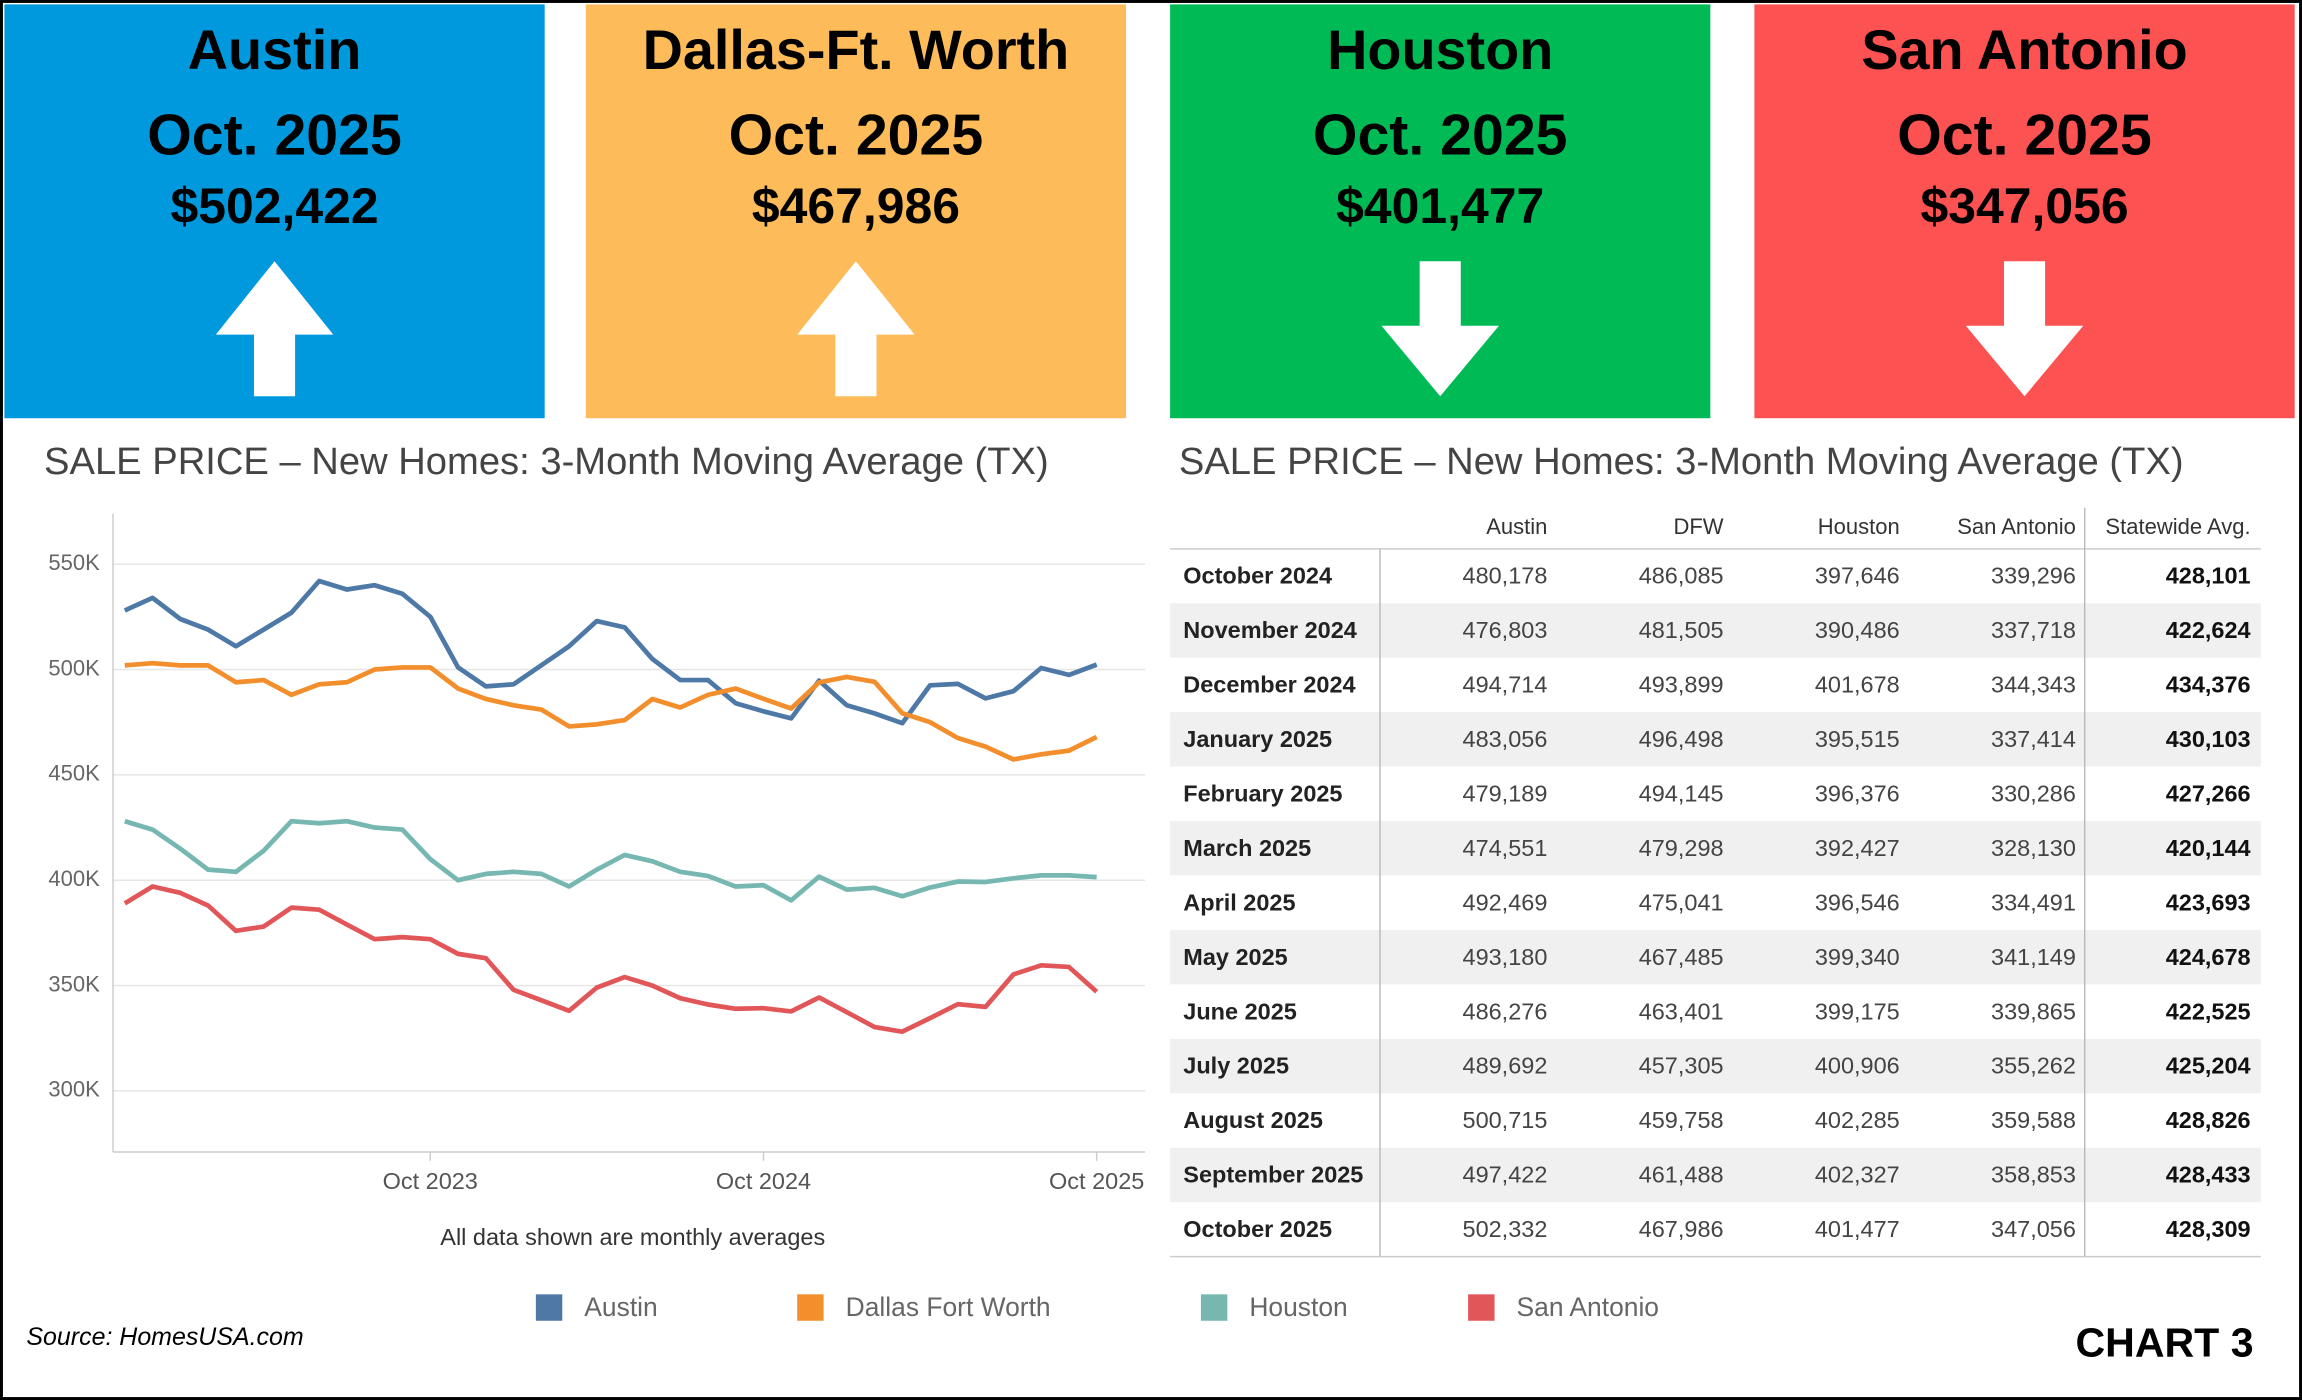 The width and height of the screenshot is (2302, 1400). Describe the element at coordinates (2033, 794) in the screenshot. I see `table-cell: 330,286` at that location.